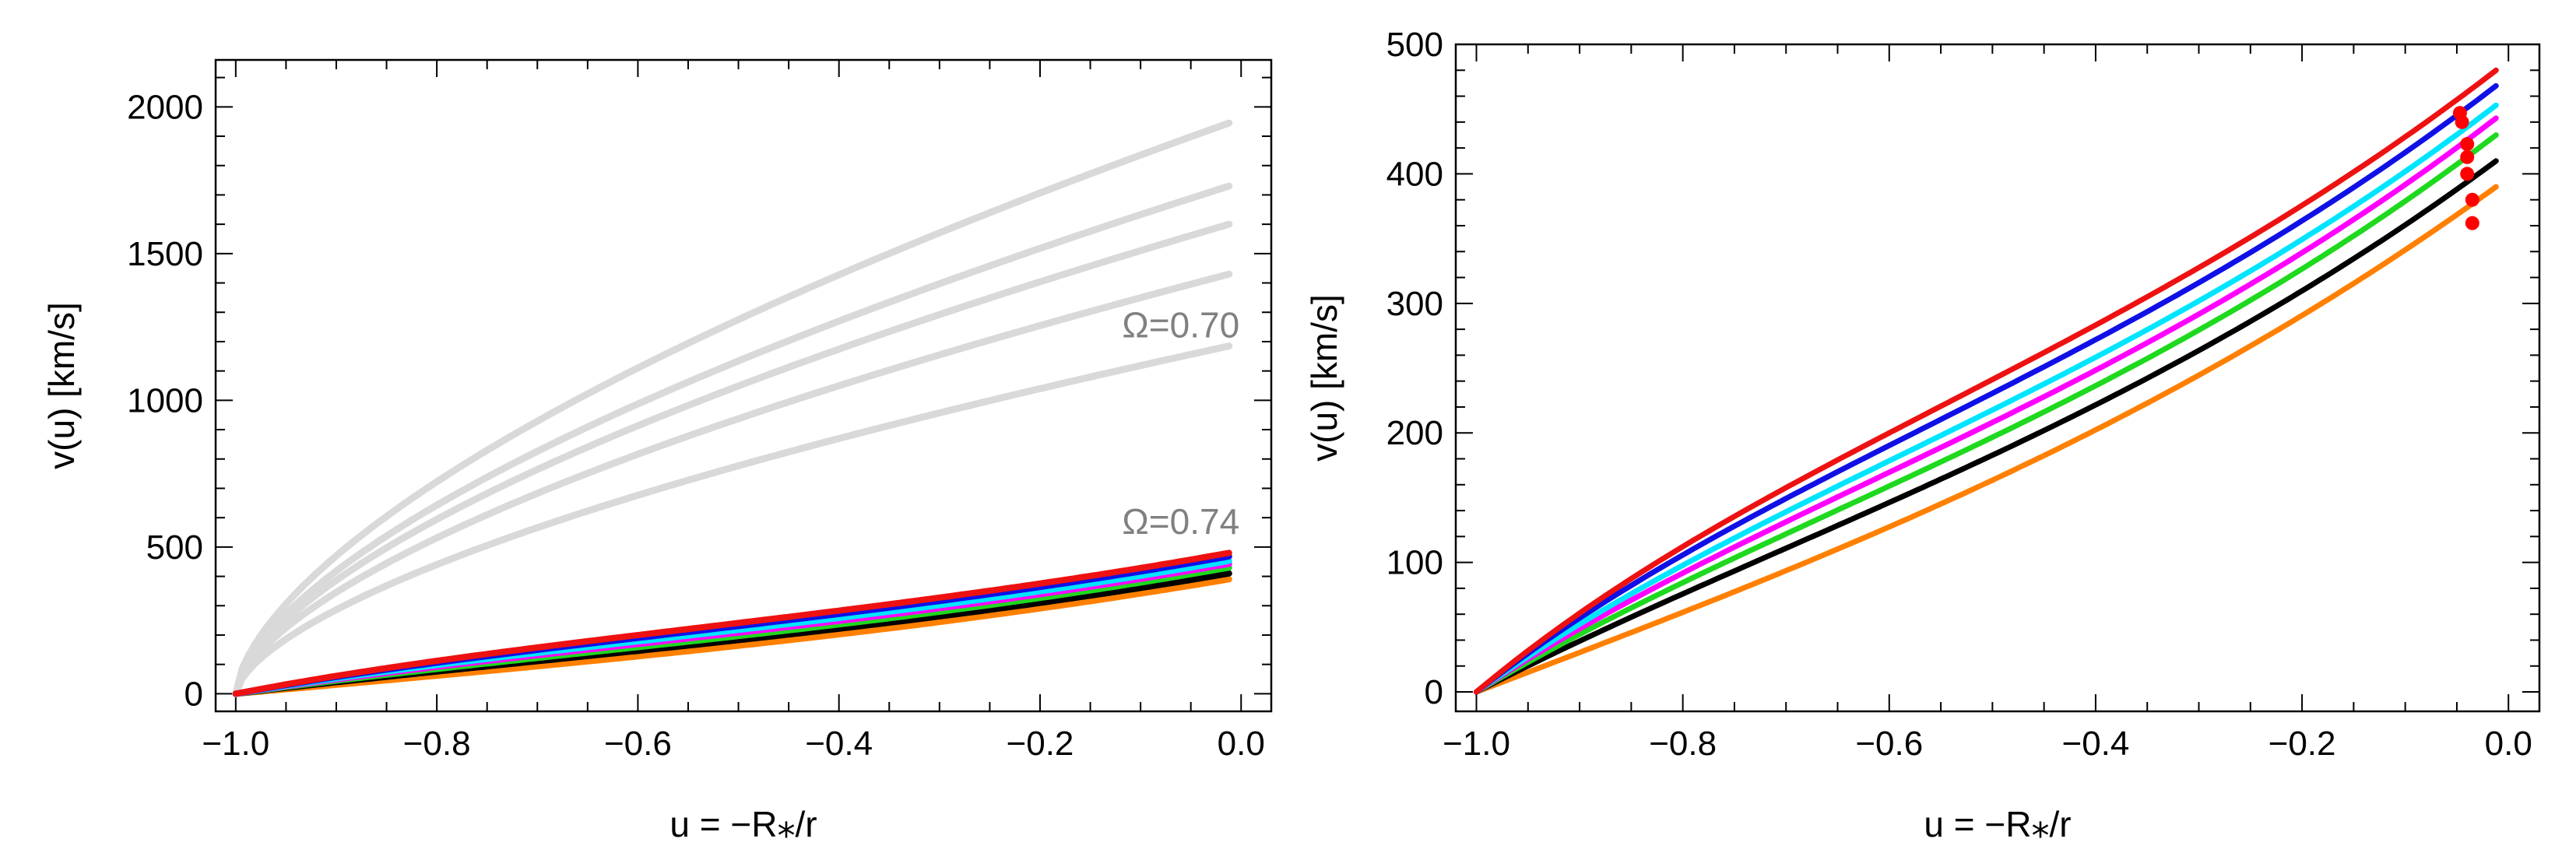  I want to click on y-tick-label: 100, so click(1415, 563).